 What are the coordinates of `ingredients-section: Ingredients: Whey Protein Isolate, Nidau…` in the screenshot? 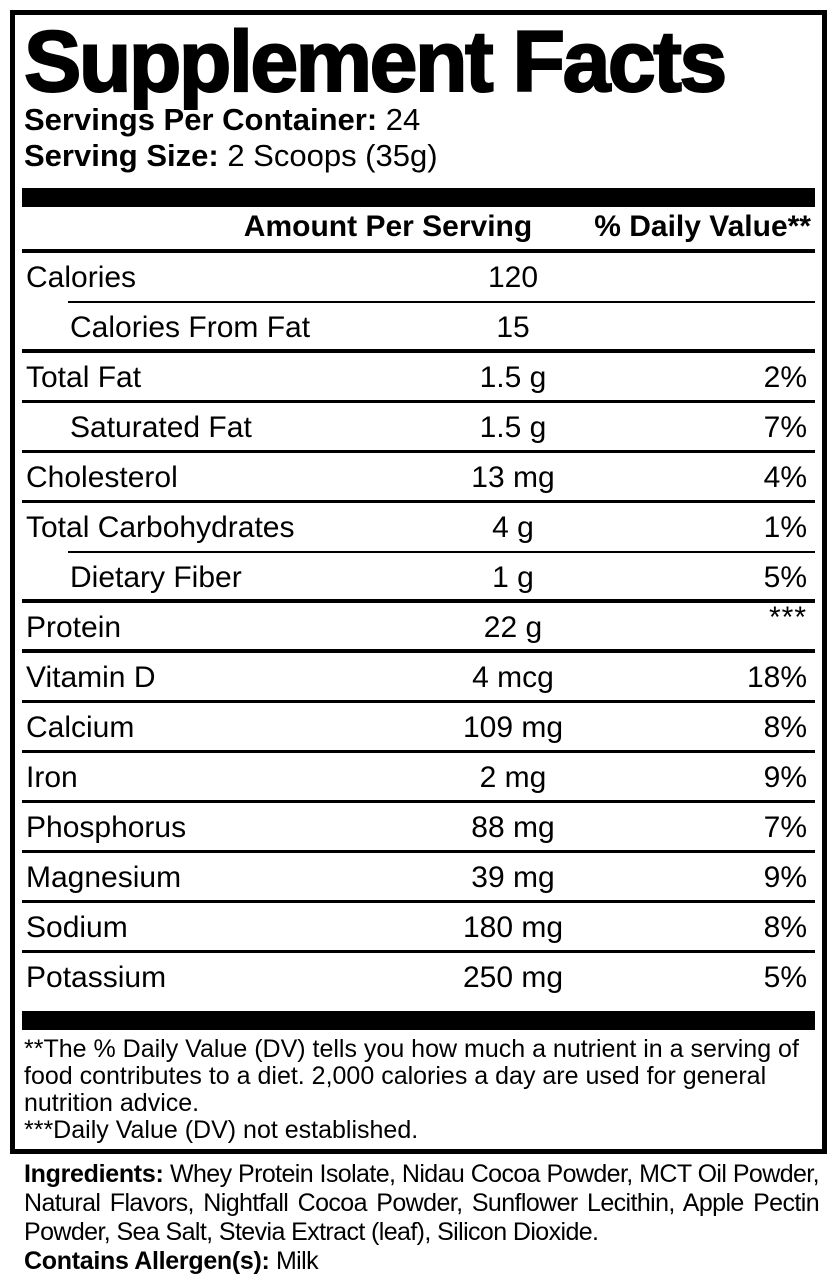 It's located at (422, 1218).